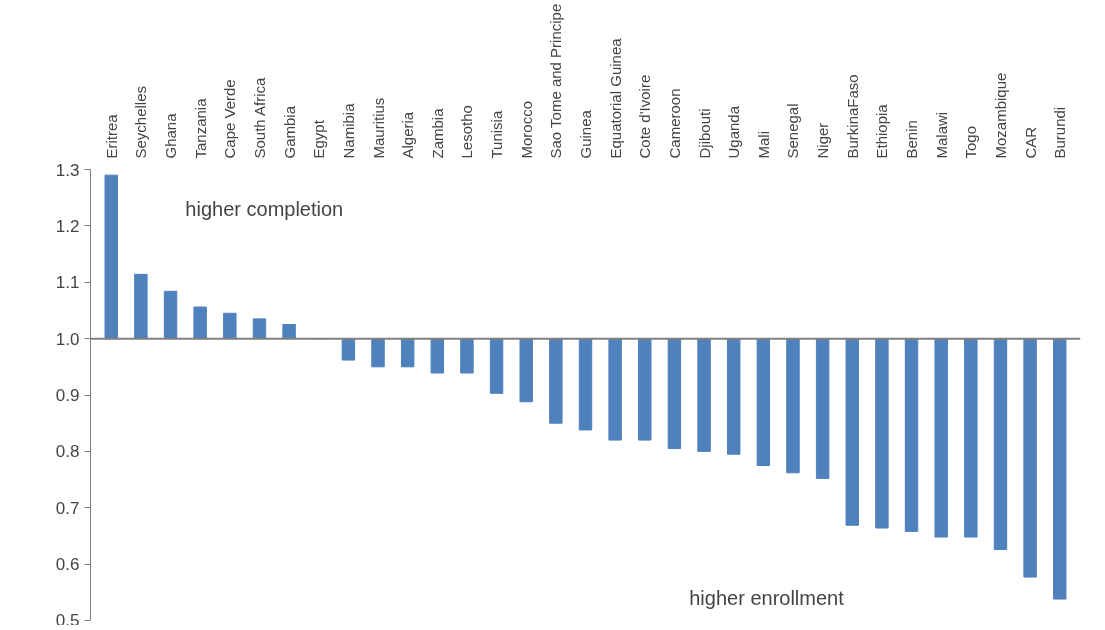 Image resolution: width=1105 pixels, height=630 pixels. I want to click on annotation: higher enrollment, so click(767, 597).